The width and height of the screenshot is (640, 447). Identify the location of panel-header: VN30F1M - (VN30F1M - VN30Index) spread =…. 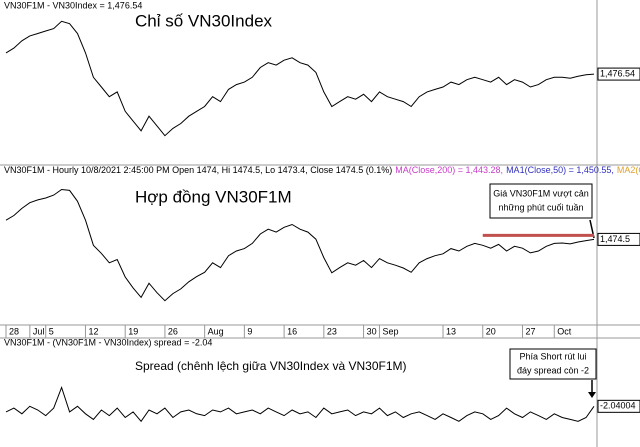
(108, 342).